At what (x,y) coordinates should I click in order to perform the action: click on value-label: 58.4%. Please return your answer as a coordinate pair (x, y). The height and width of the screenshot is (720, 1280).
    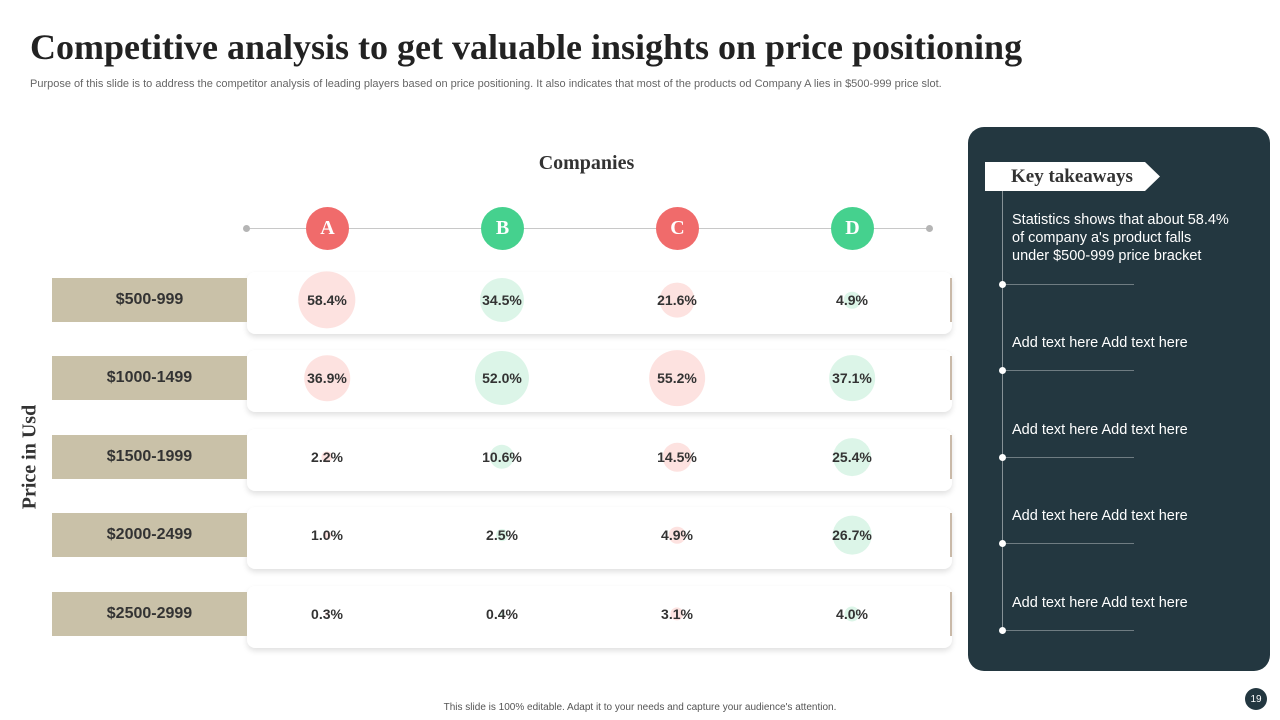
    Looking at the image, I should click on (327, 300).